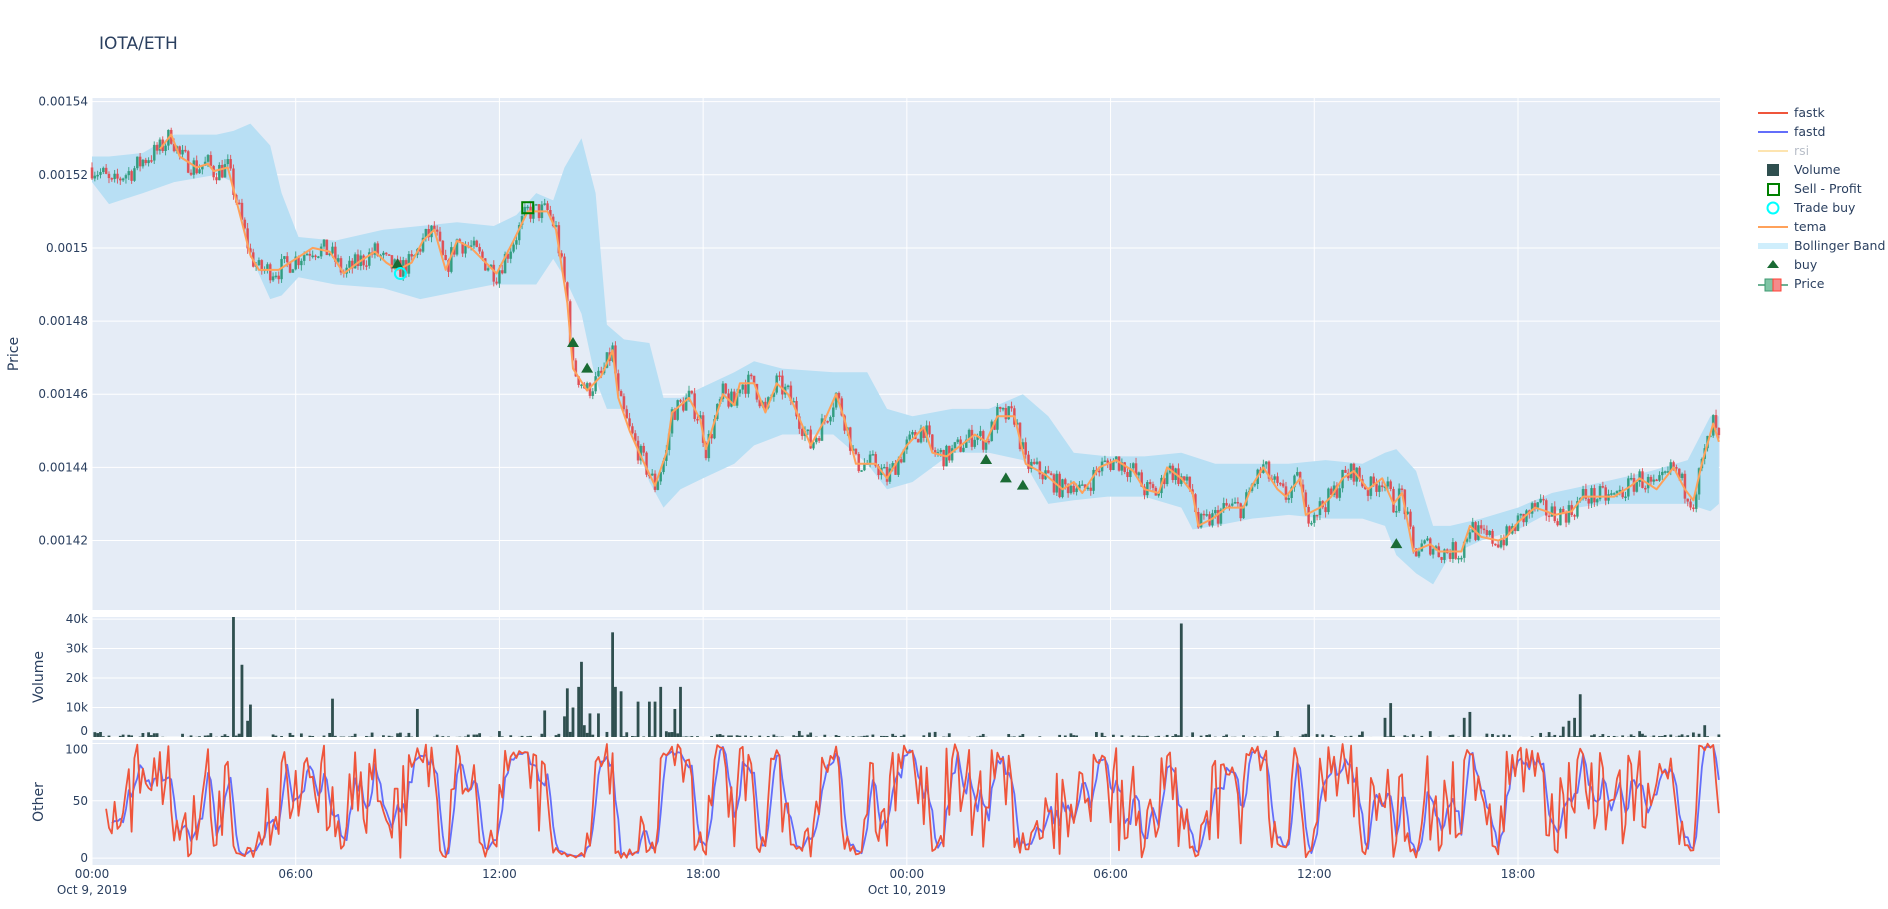 This screenshot has height=909, width=1888. I want to click on legend-item-rsi: rsi, so click(1783, 150).